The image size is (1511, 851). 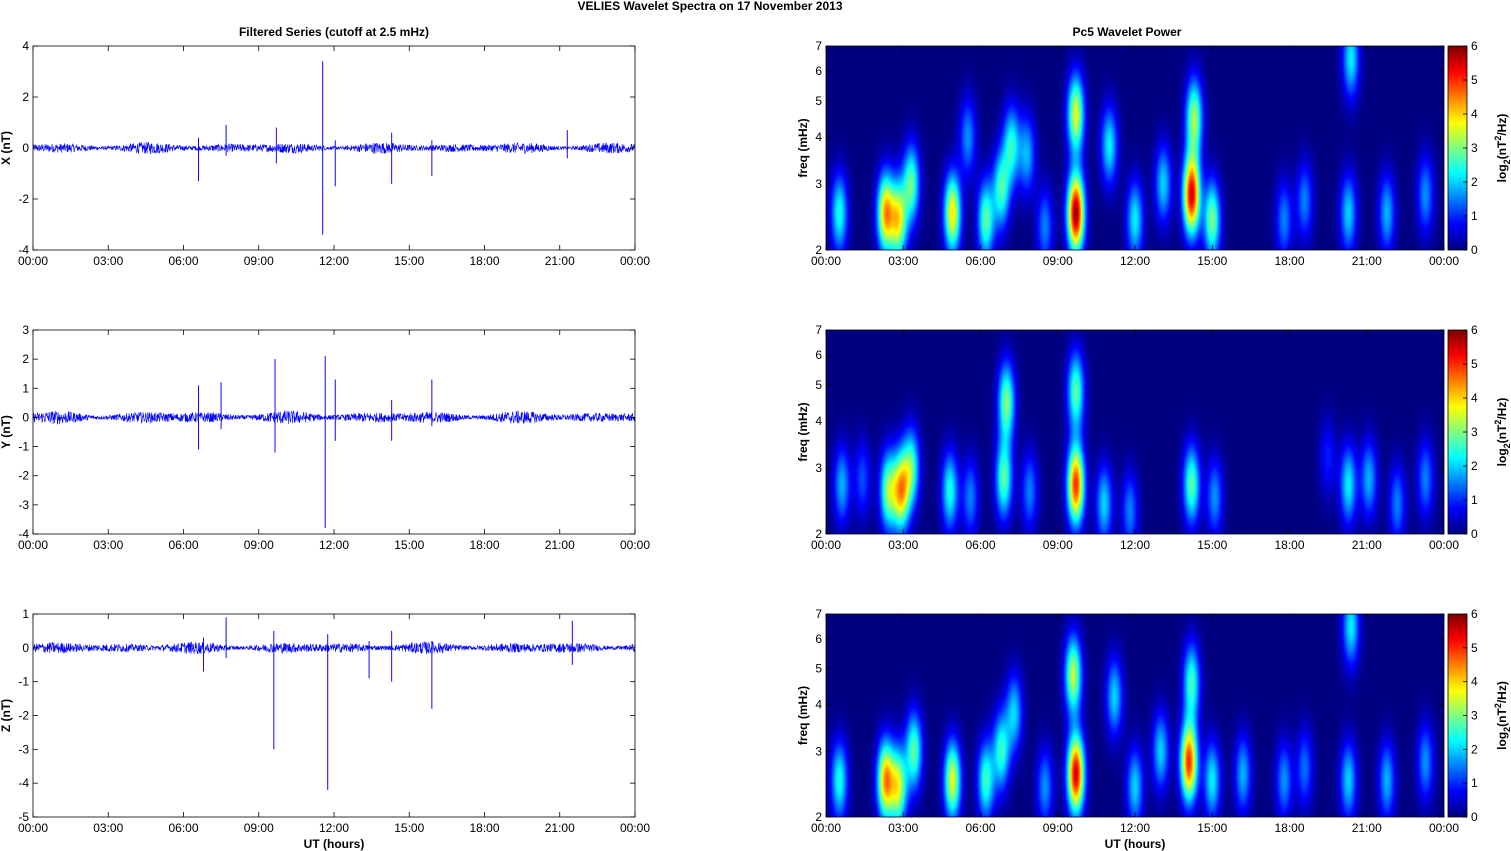 I want to click on y-axis-label: Z (nT), so click(x=6, y=715).